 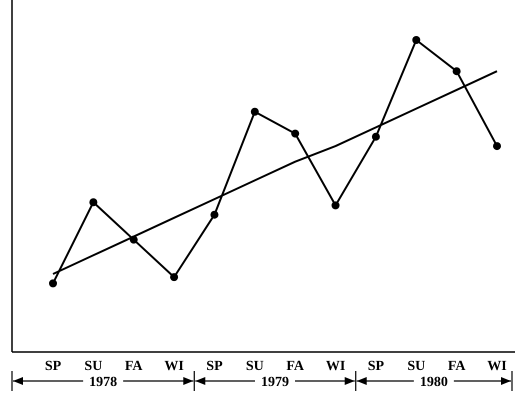 I want to click on text: 1980, so click(x=434, y=382).